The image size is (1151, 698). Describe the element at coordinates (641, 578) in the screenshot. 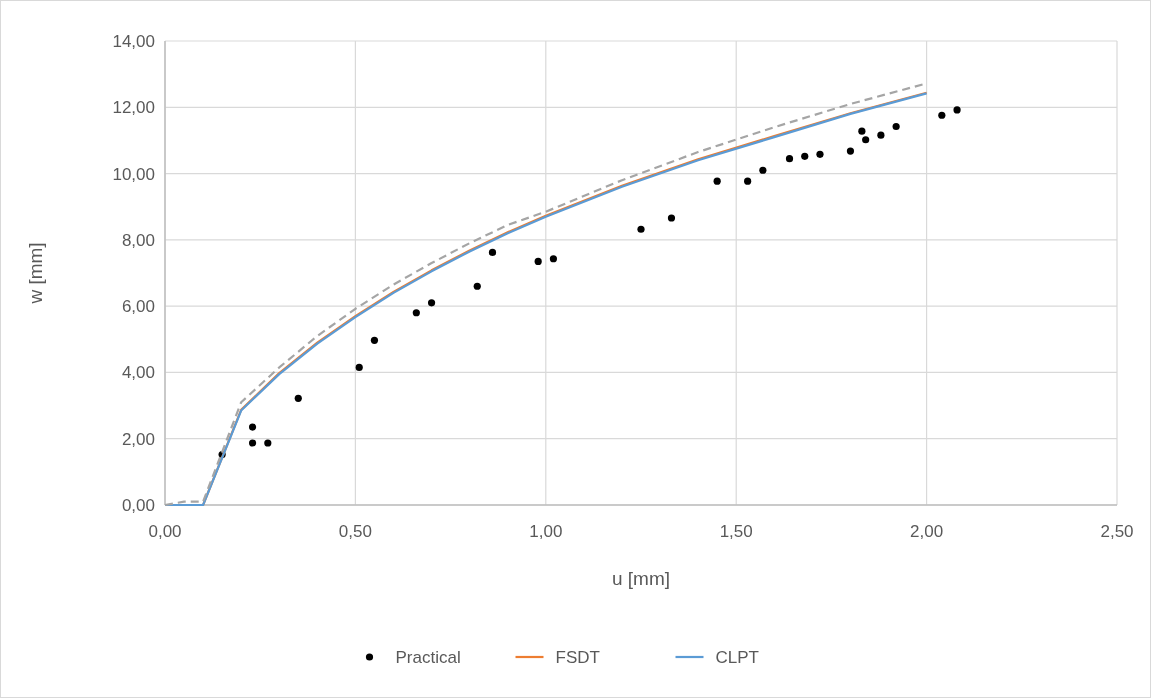

I see `x-axis-title: u [mm]` at that location.